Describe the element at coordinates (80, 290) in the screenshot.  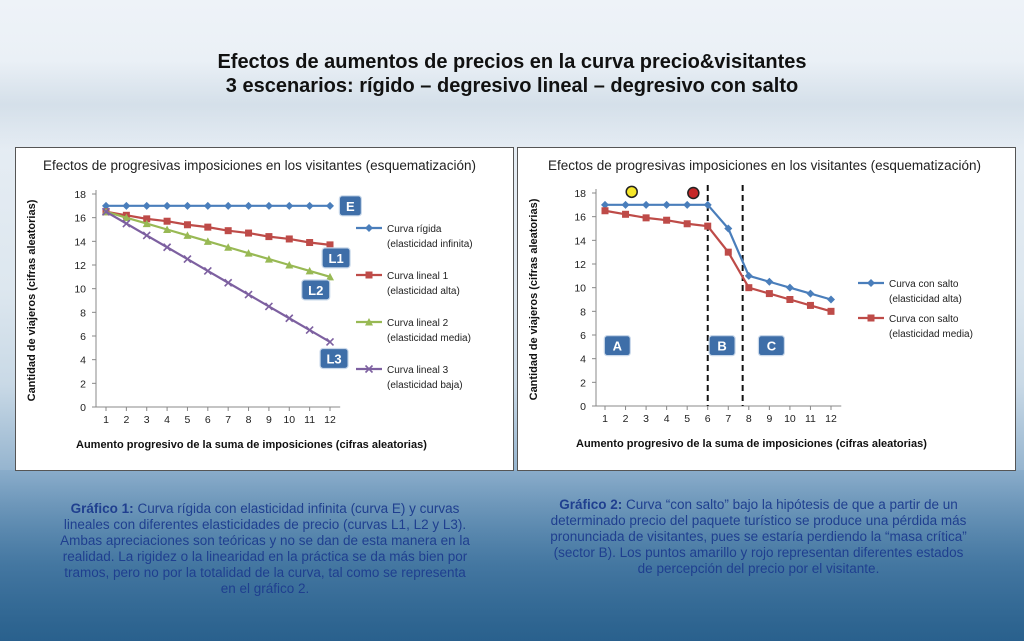
I see `chart-1-ytick-label: 10` at that location.